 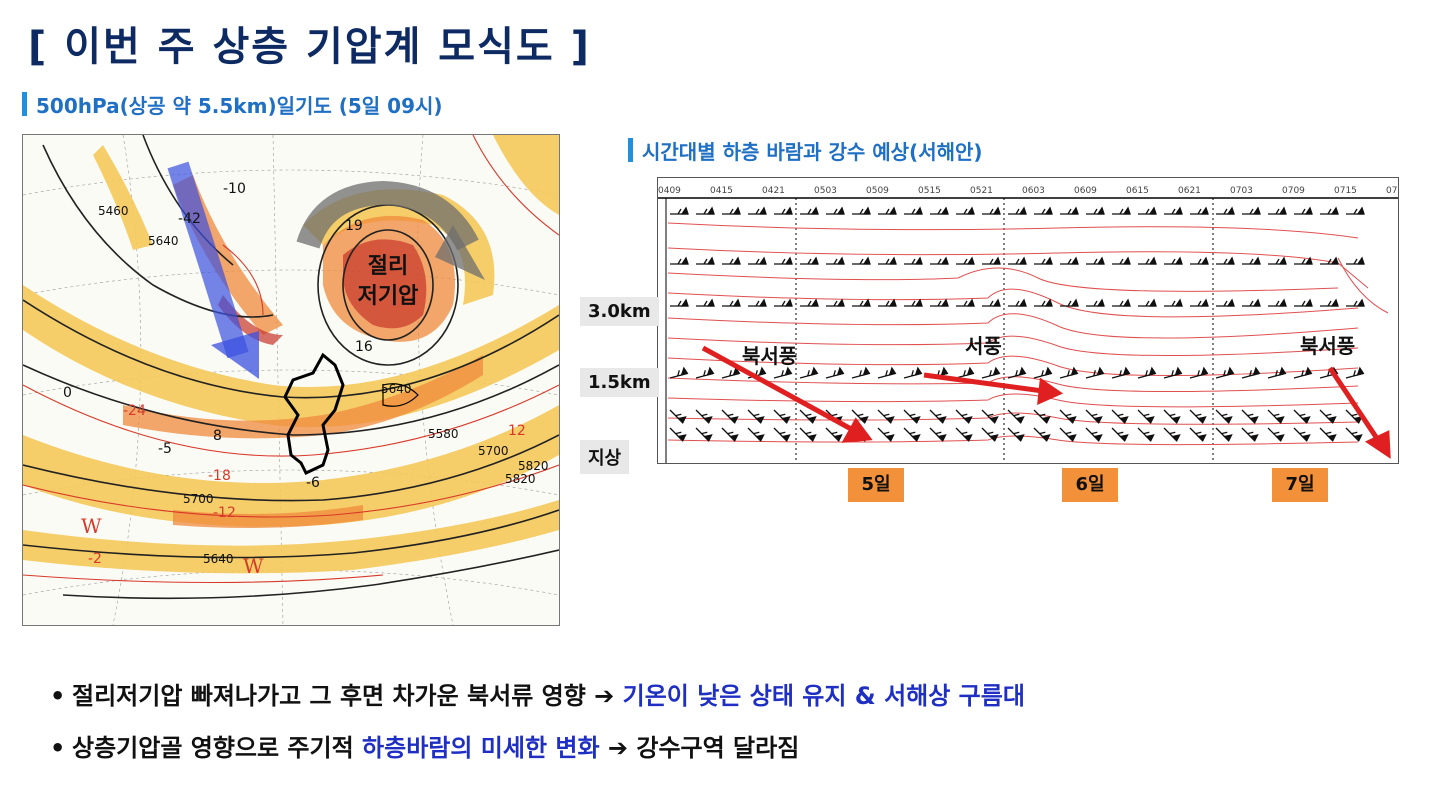 I want to click on time-tick-label: 0603, so click(x=1033, y=191).